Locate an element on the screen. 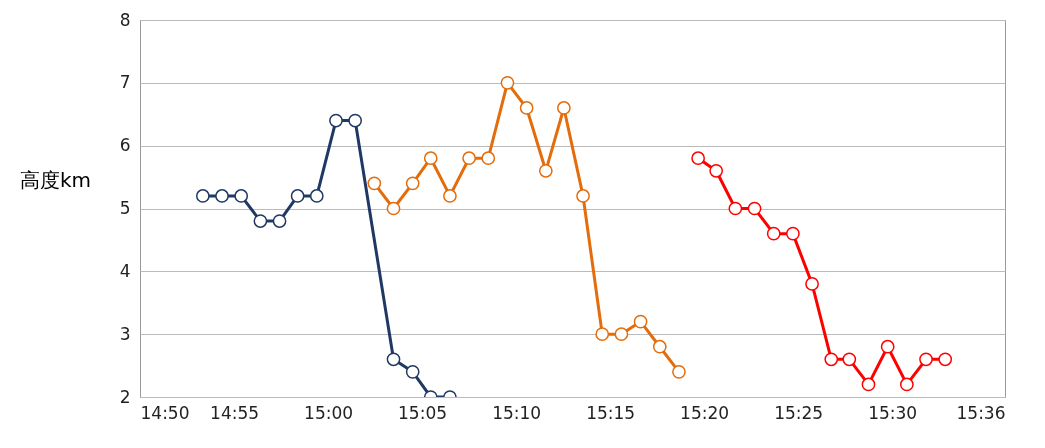 This screenshot has height=448, width=1045. y-tick-label: 5 is located at coordinates (125, 208).